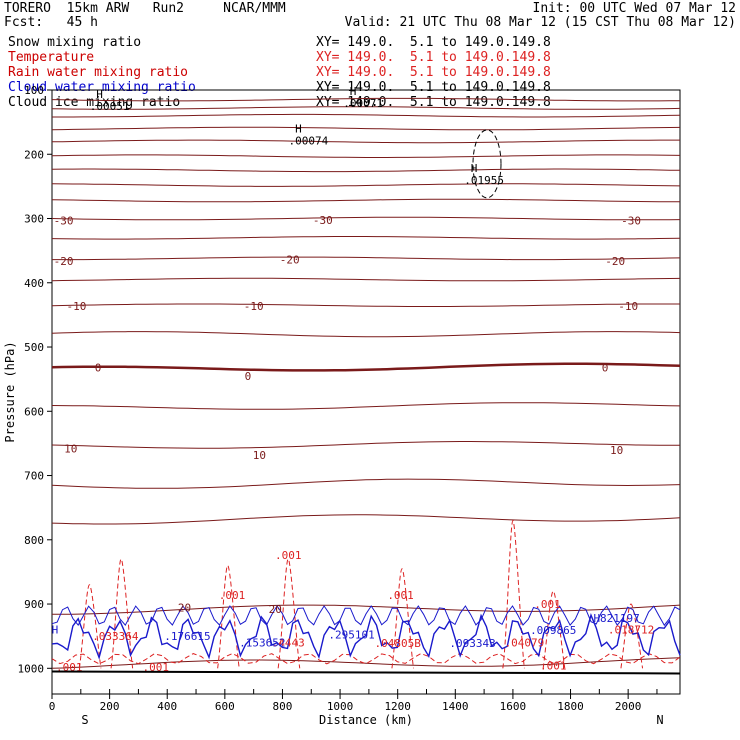 The width and height of the screenshot is (740, 740). Describe the element at coordinates (34, 476) in the screenshot. I see `y-tick-label: 700` at that location.